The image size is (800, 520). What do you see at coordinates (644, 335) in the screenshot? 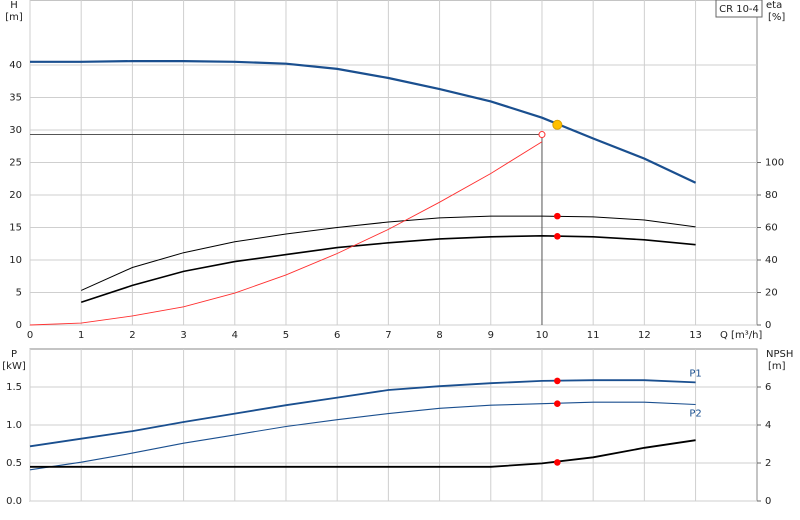
I see `x-tick-label: 12` at bounding box center [644, 335].